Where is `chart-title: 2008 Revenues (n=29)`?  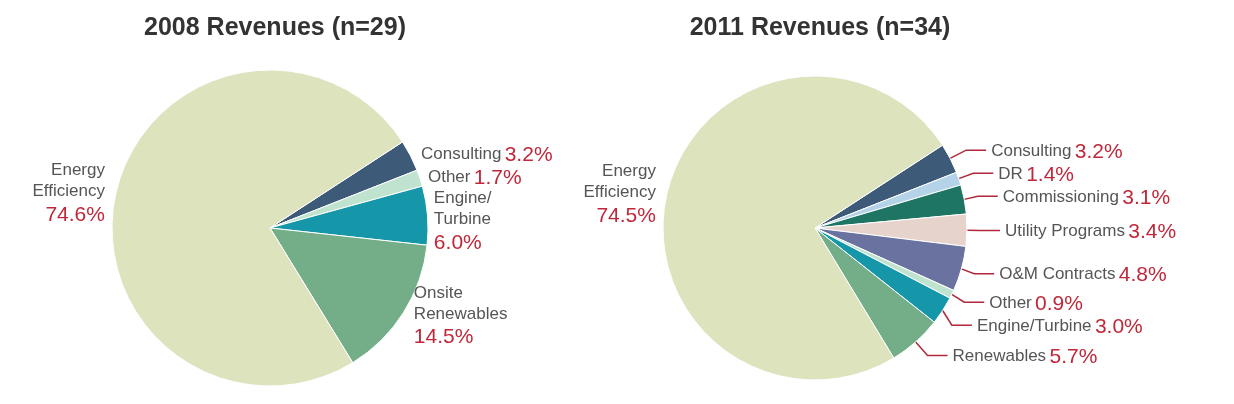
chart-title: 2008 Revenues (n=29) is located at coordinates (275, 25).